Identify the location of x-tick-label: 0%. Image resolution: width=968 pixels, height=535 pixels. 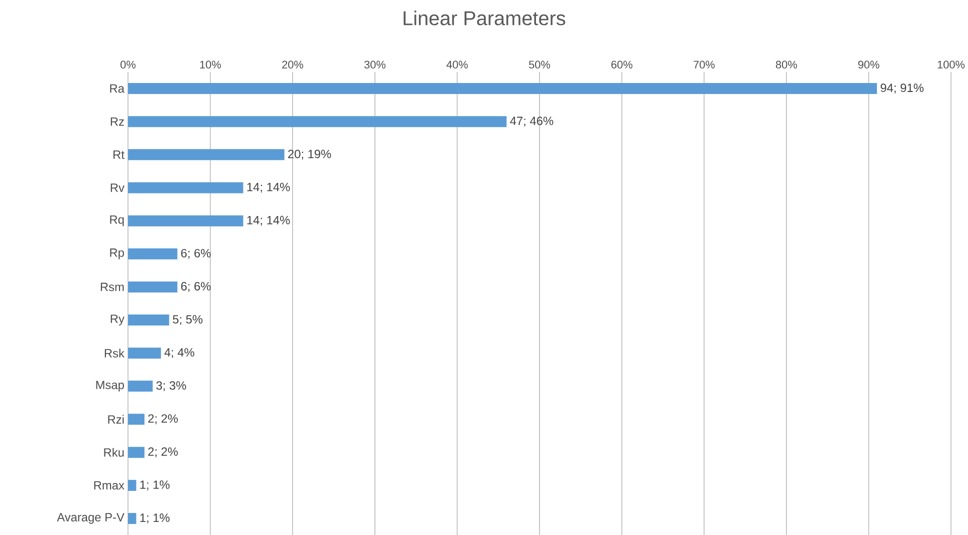
(128, 64).